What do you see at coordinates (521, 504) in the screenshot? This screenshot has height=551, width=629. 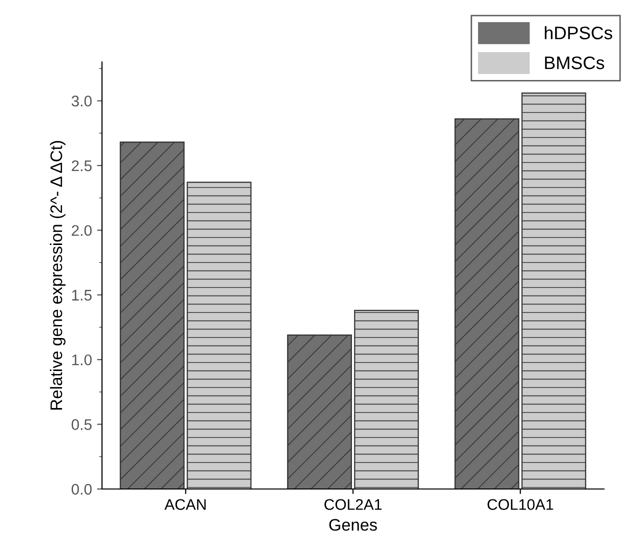 I see `x-tick-label: COL10A1` at bounding box center [521, 504].